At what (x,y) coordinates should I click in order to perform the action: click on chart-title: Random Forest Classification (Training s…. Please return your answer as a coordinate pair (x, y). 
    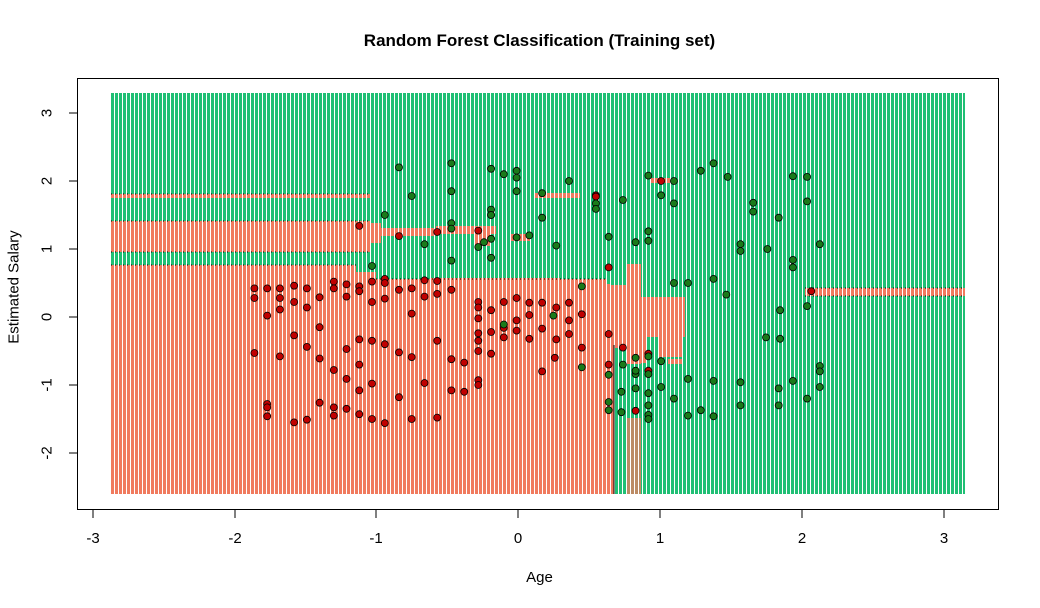
    Looking at the image, I should click on (539, 40).